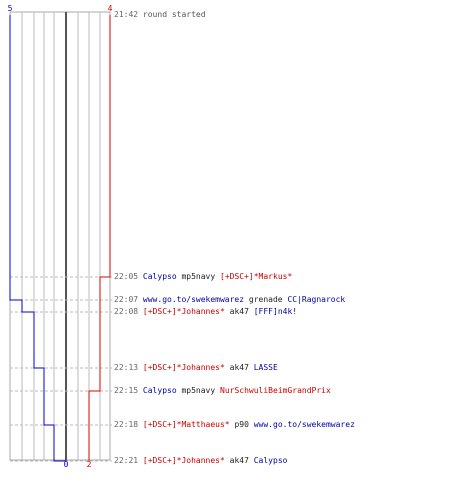  Describe the element at coordinates (193, 299) in the screenshot. I see `event-killer: www.go.to/swekemwarez` at that location.